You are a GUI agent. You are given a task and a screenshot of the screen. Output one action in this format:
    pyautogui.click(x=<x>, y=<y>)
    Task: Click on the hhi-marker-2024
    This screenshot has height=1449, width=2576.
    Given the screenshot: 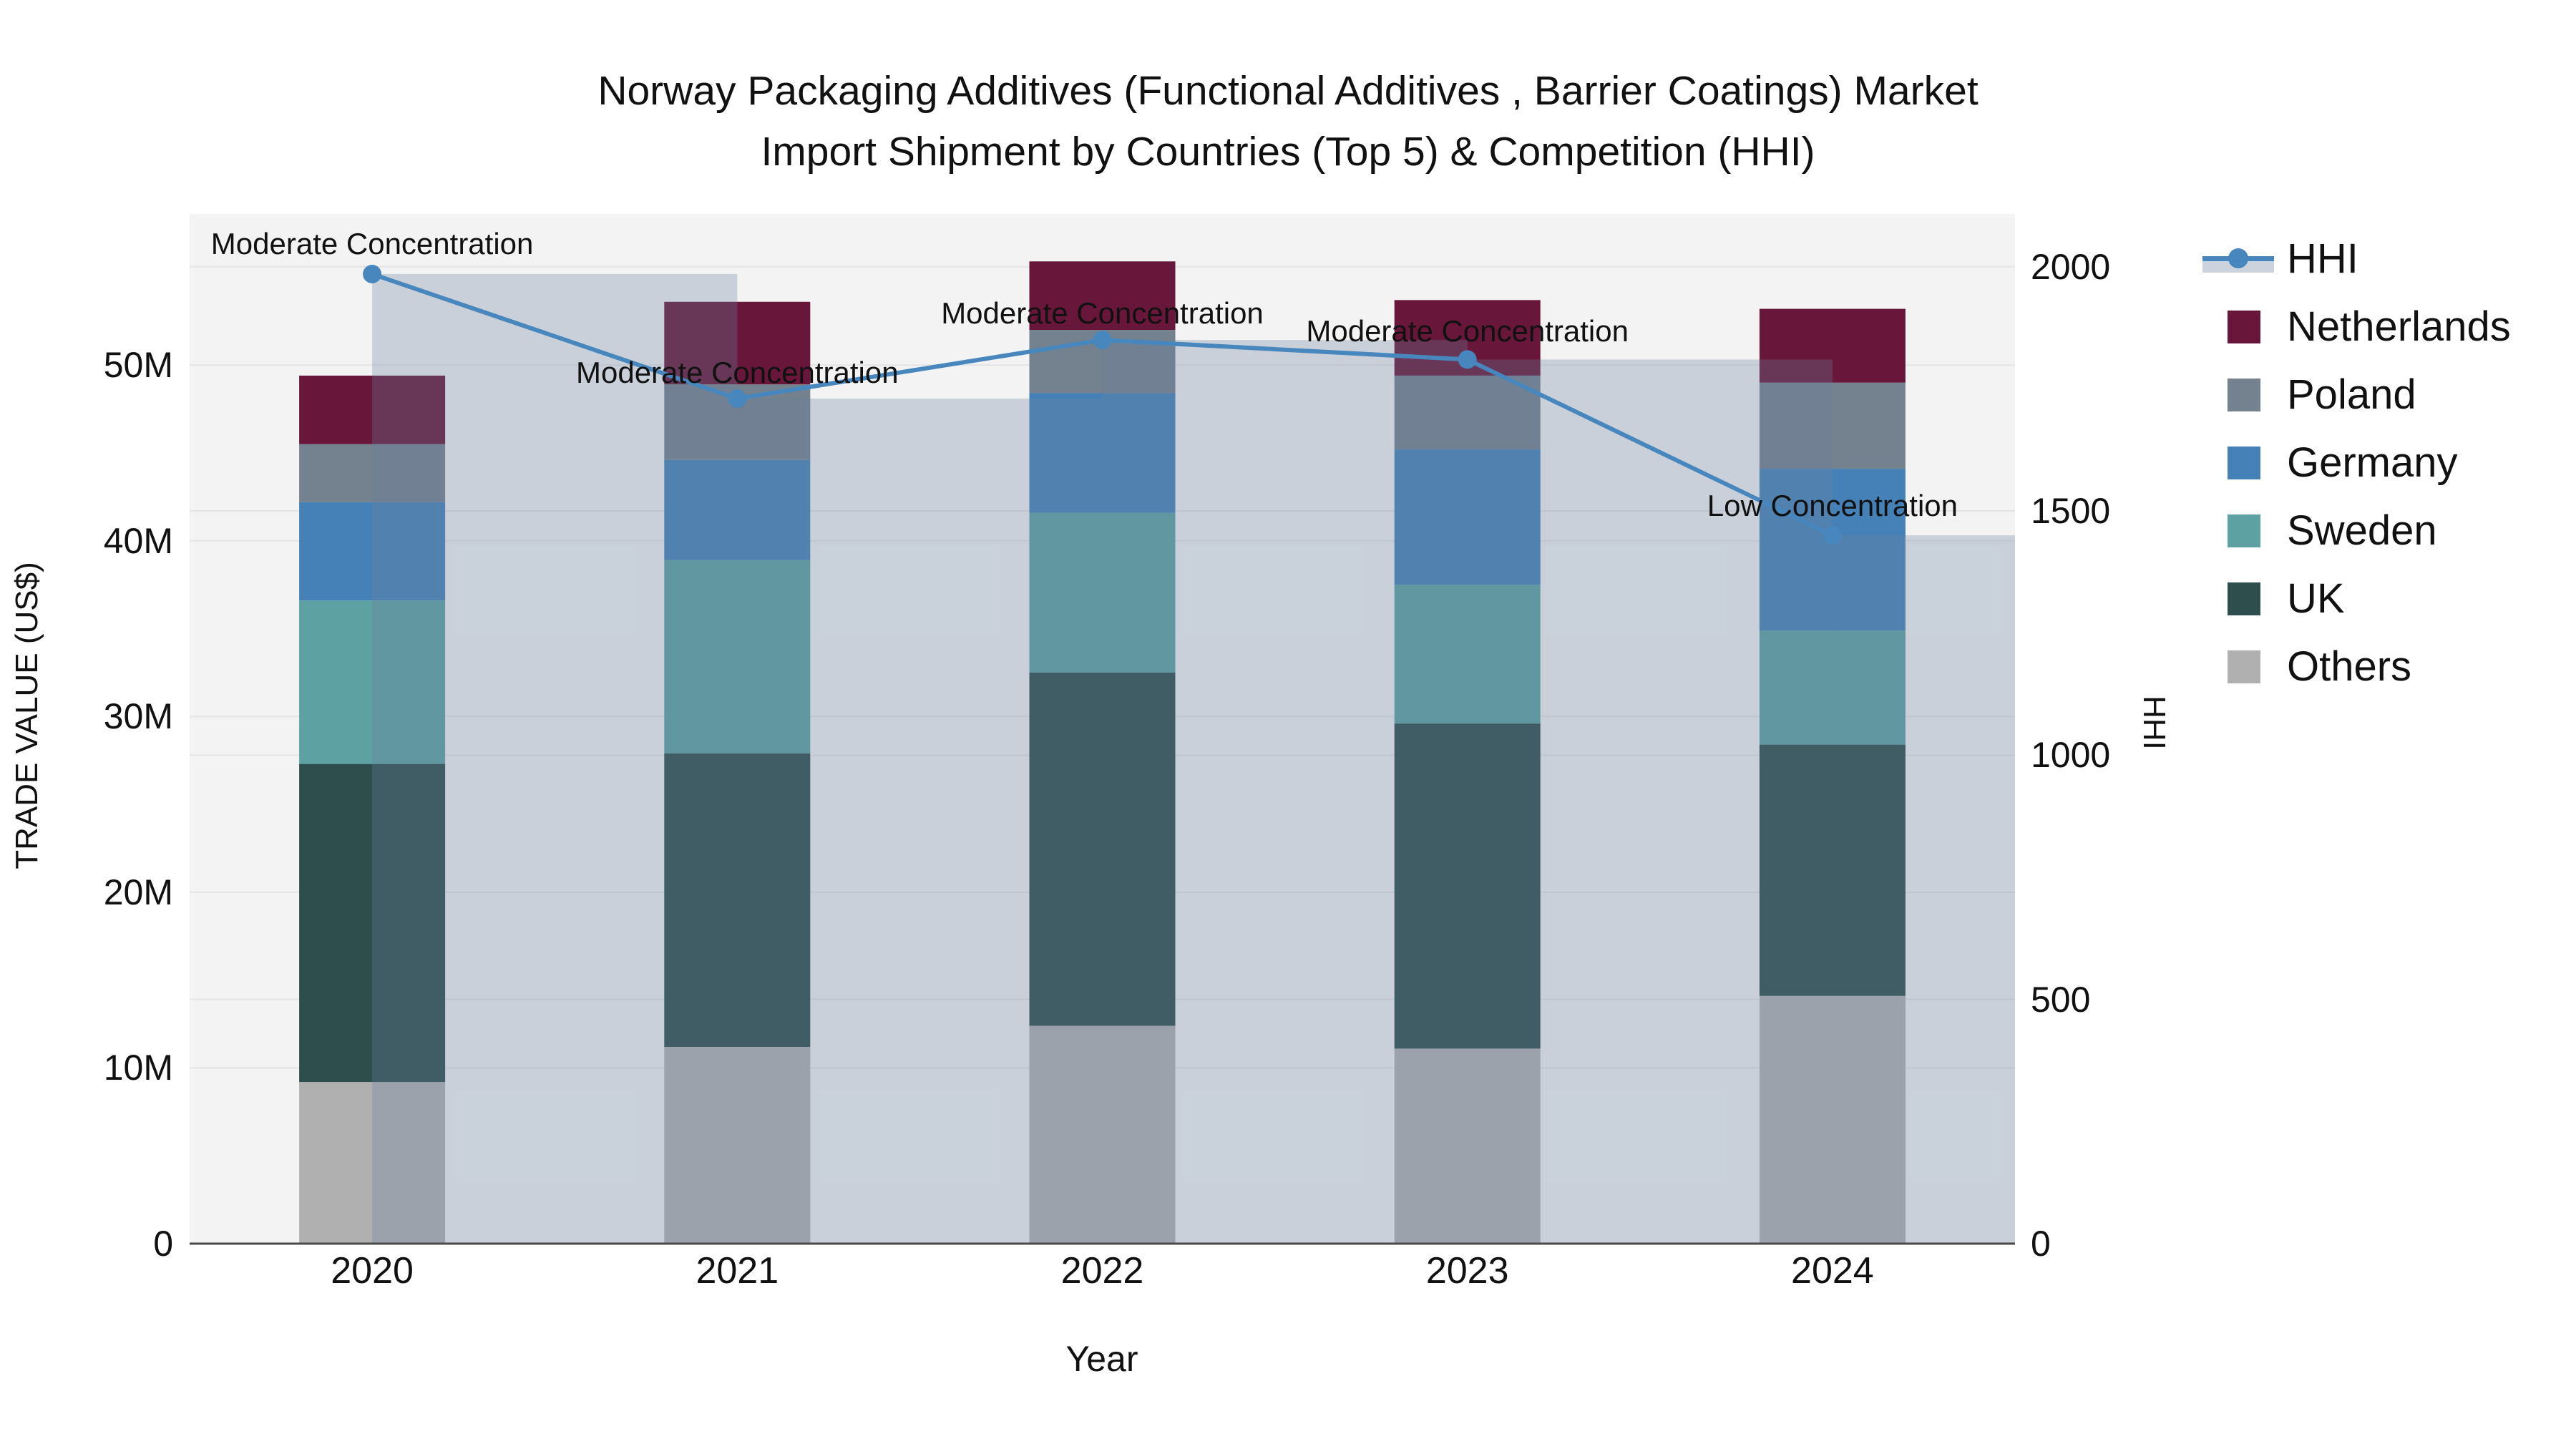 What is the action you would take?
    pyautogui.click(x=1832, y=535)
    